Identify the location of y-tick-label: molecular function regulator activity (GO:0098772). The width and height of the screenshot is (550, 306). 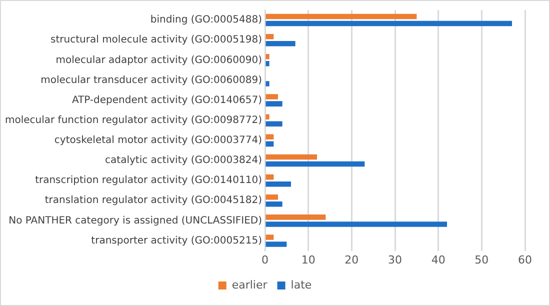
(133, 120).